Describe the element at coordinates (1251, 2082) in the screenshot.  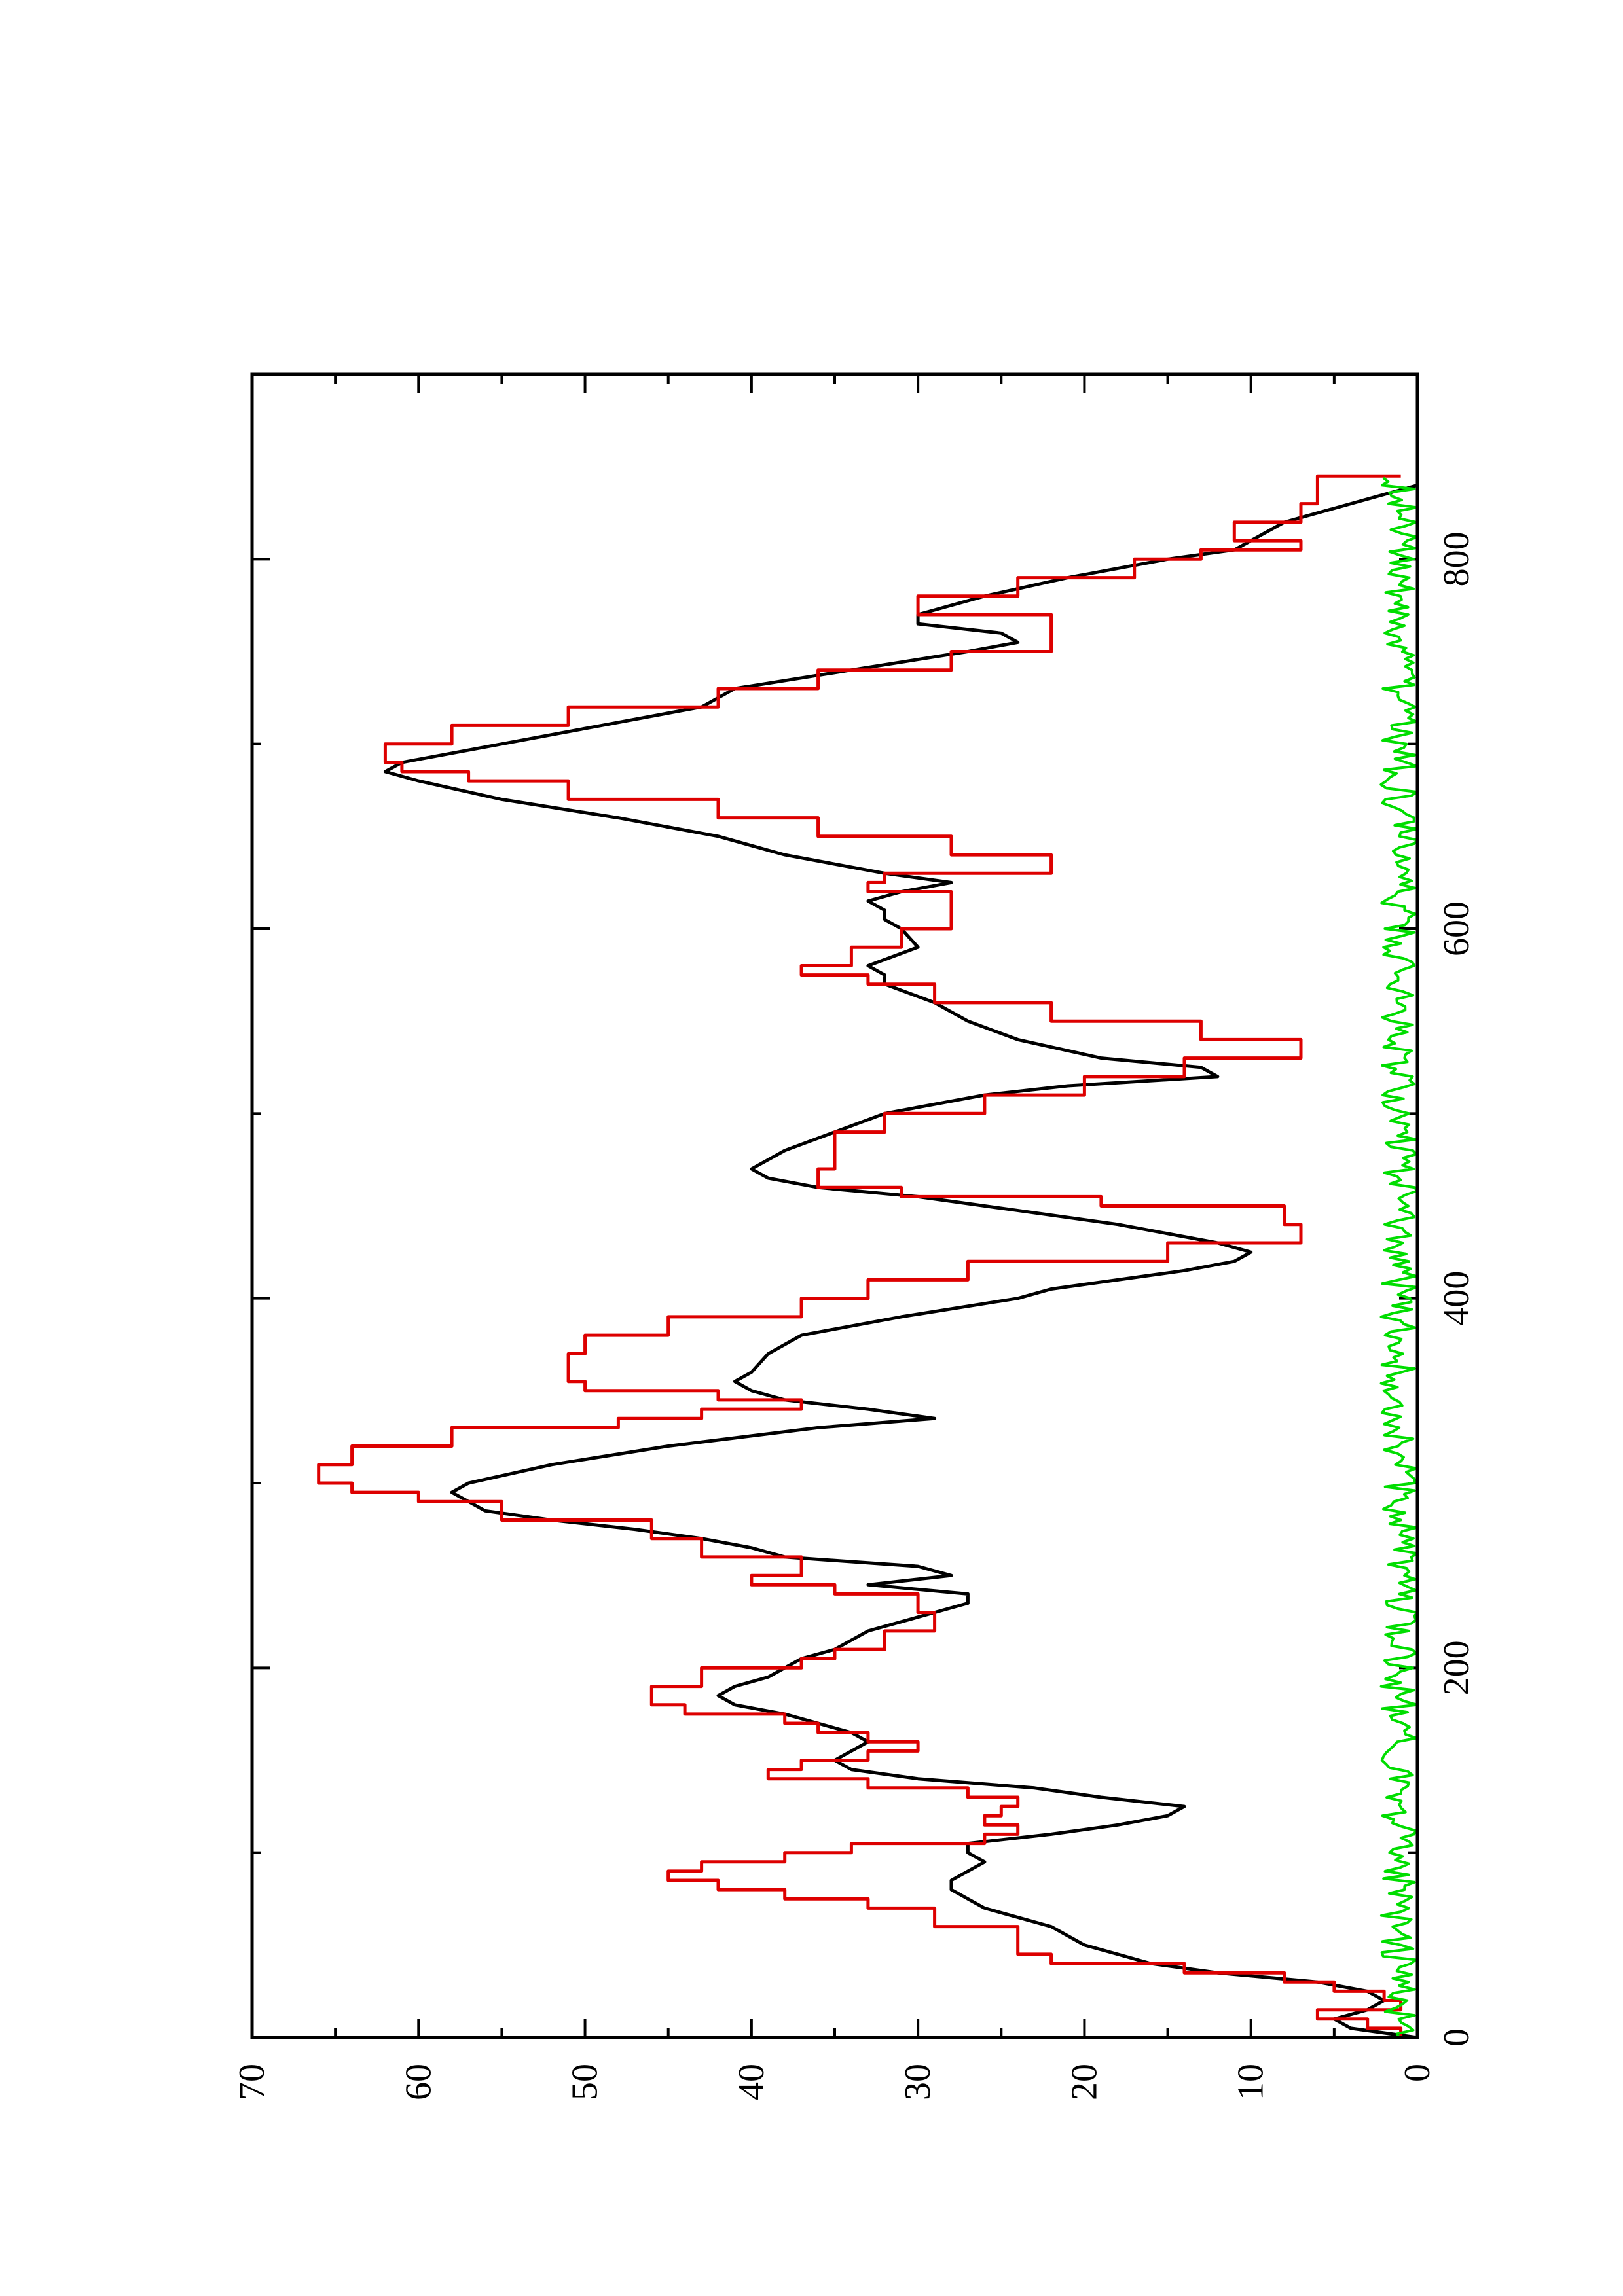
I see `y-tick-label: 10` at that location.